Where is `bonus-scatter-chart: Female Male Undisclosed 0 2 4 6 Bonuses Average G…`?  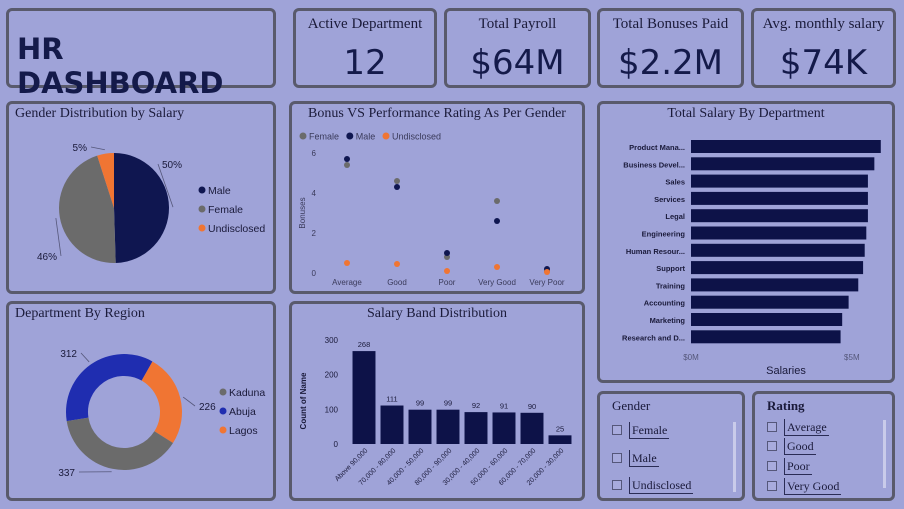
bonus-scatter-chart: Female Male Undisclosed 0 2 4 6 Bonuses Average G… is located at coordinates (431, 210).